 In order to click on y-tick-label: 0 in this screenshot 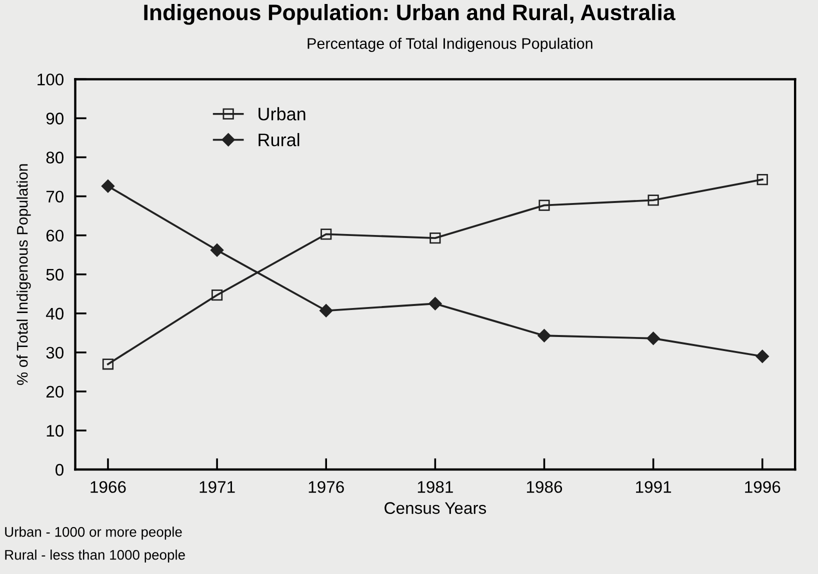, I will do `click(60, 470)`.